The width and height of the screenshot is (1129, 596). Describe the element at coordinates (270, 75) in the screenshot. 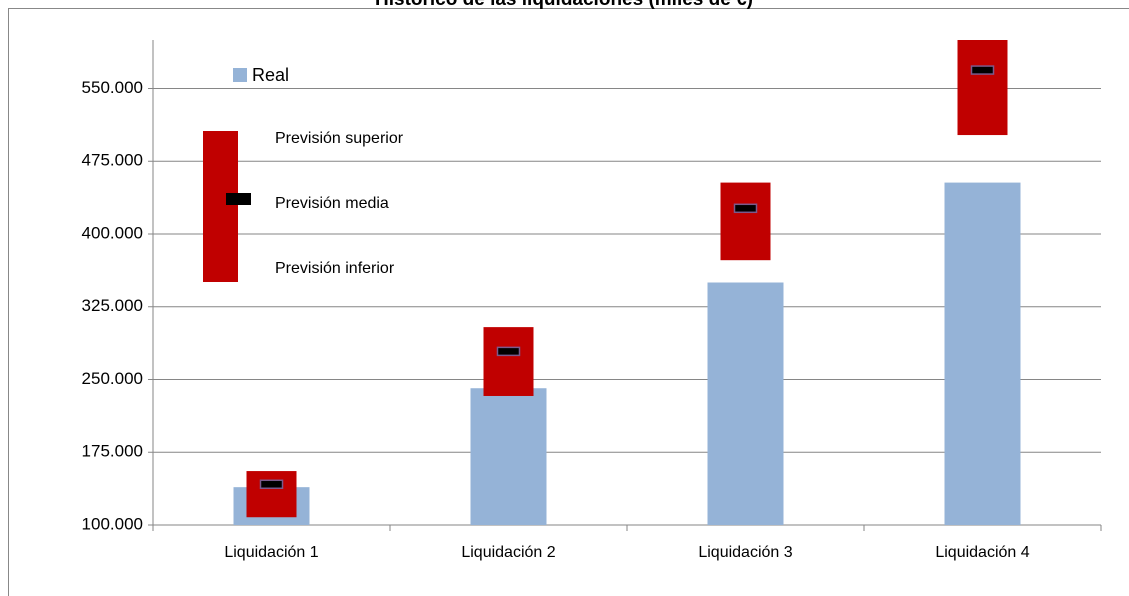

I see `legend-label: Real` at that location.